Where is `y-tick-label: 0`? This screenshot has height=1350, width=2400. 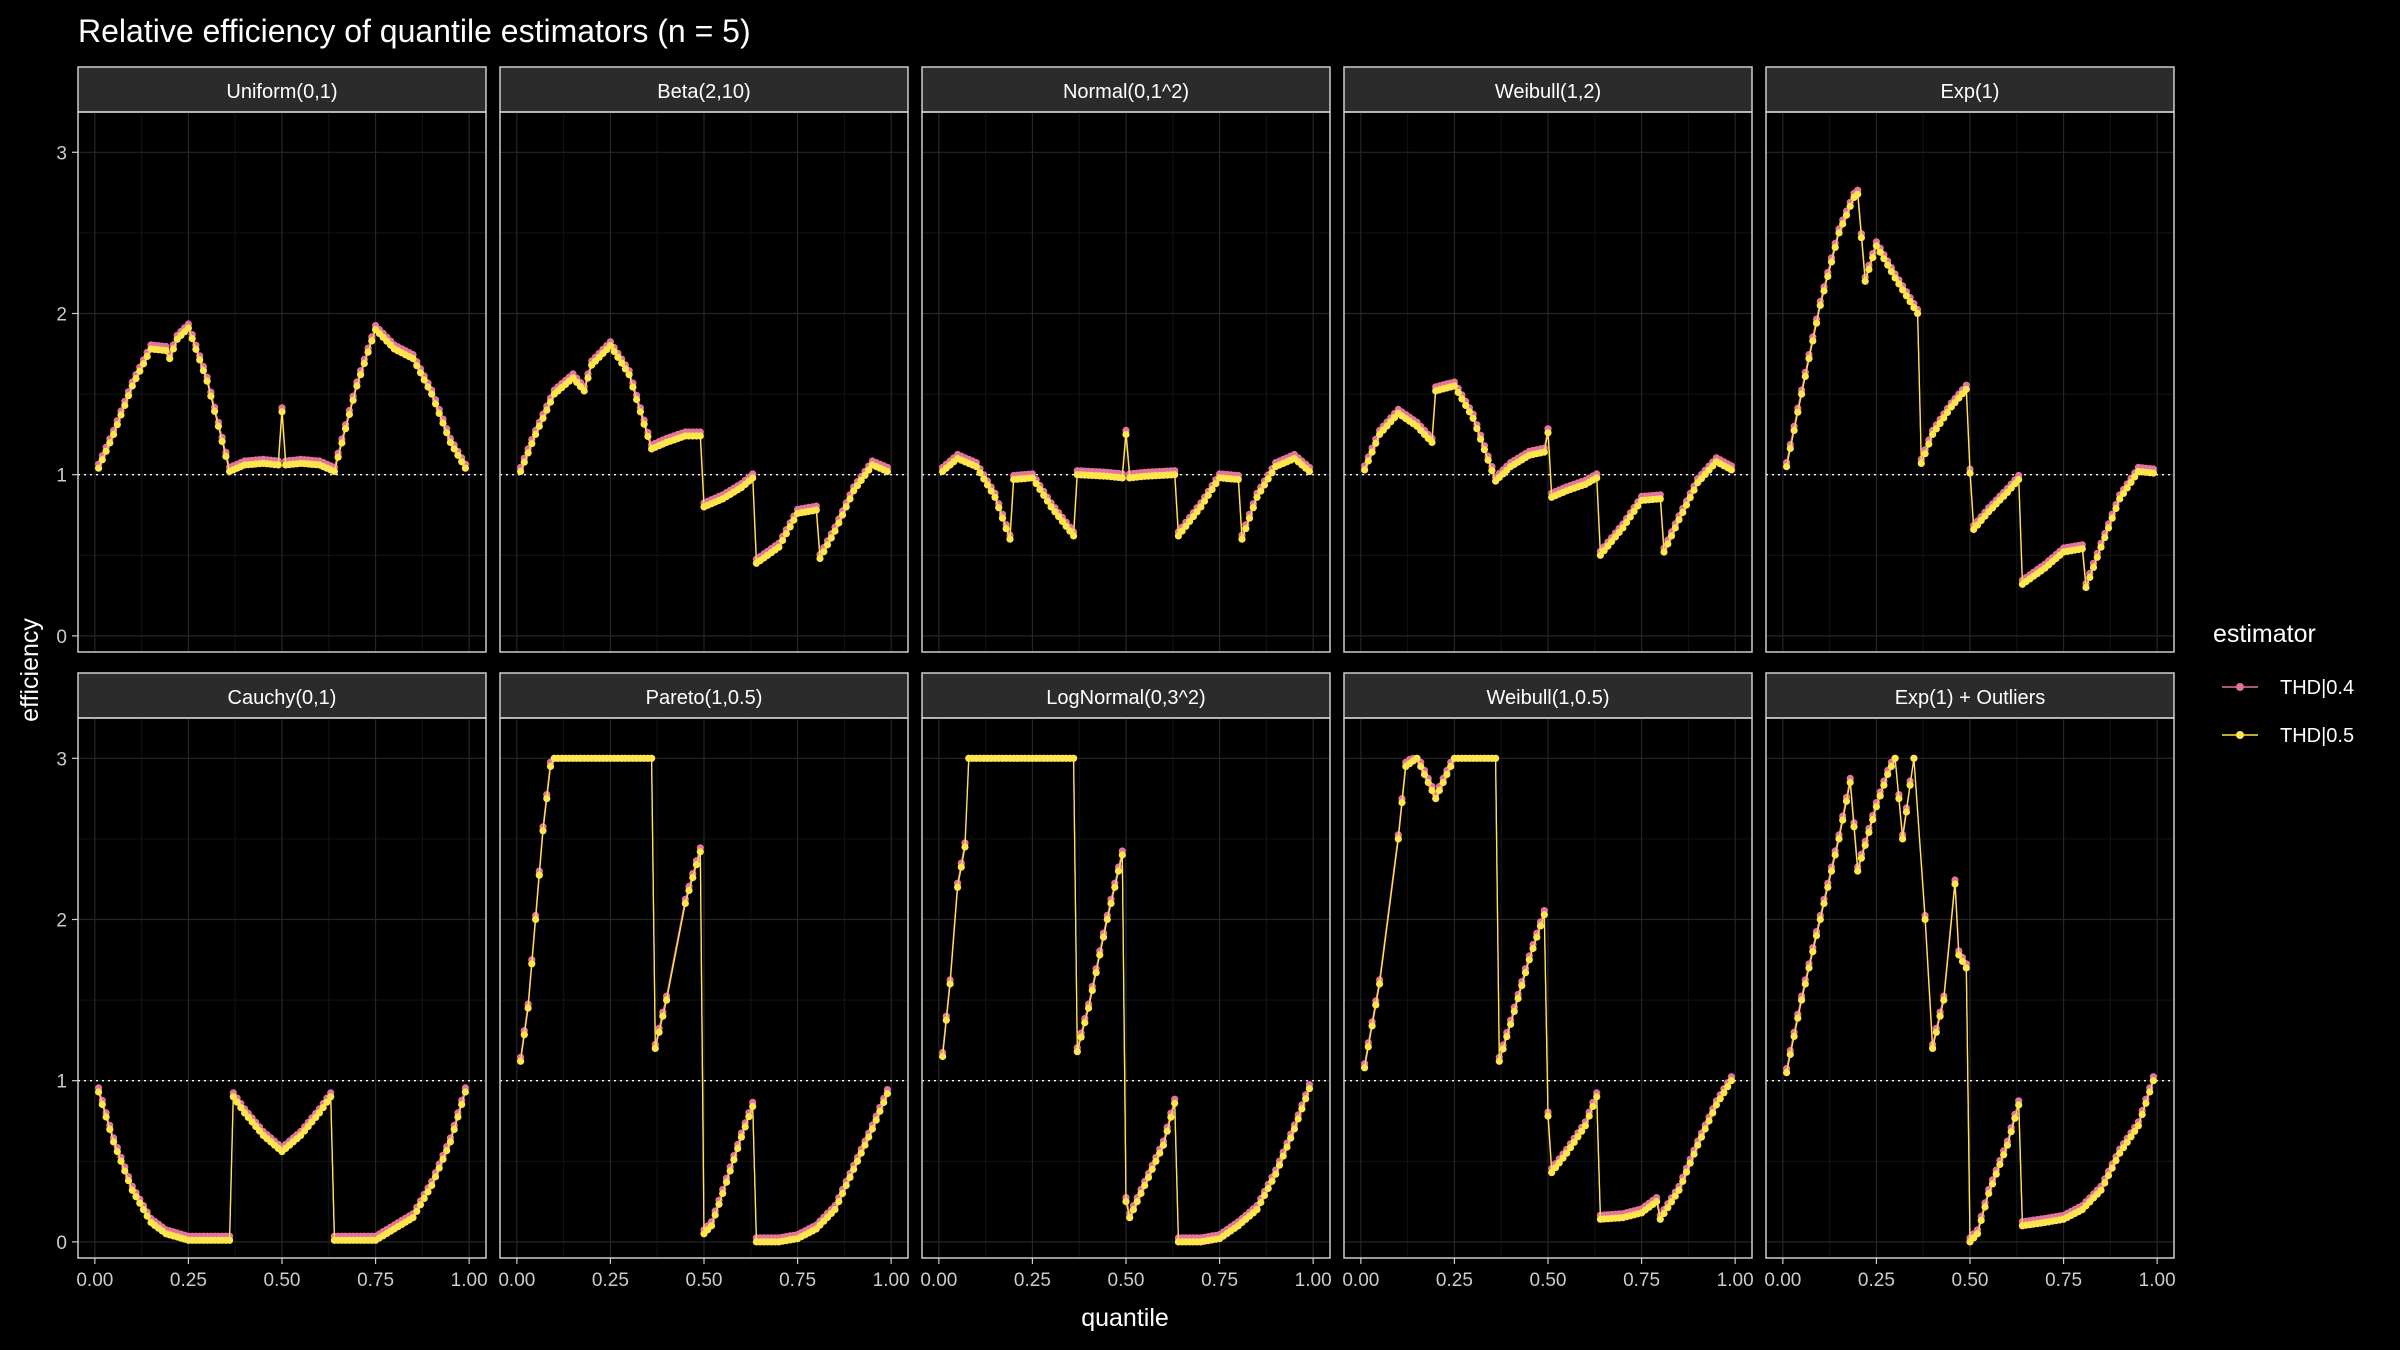
y-tick-label: 0 is located at coordinates (61, 637).